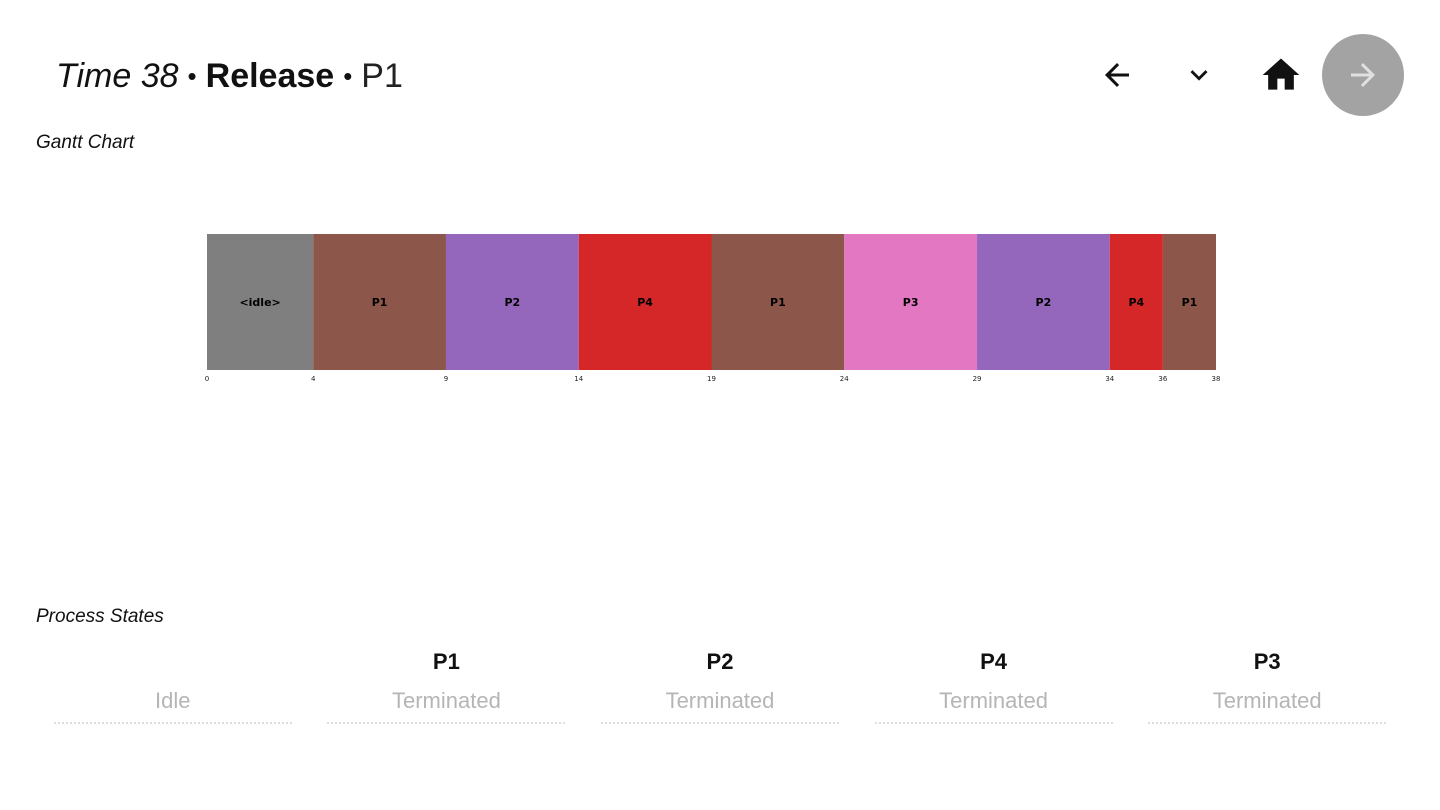 This screenshot has height=810, width=1440. I want to click on gantt-bar-label: P3, so click(911, 302).